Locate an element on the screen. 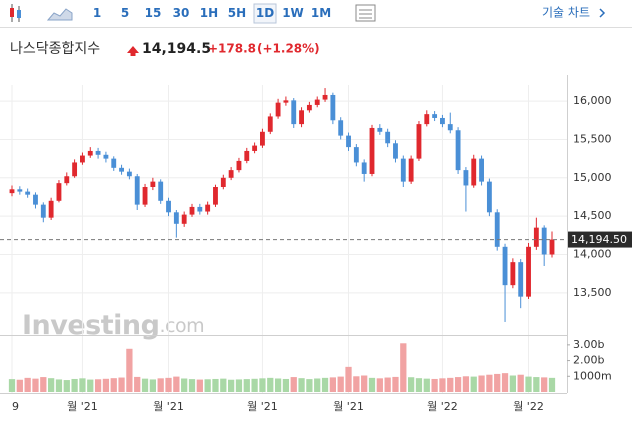 This screenshot has height=421, width=632. interval-button: 1H is located at coordinates (209, 13).